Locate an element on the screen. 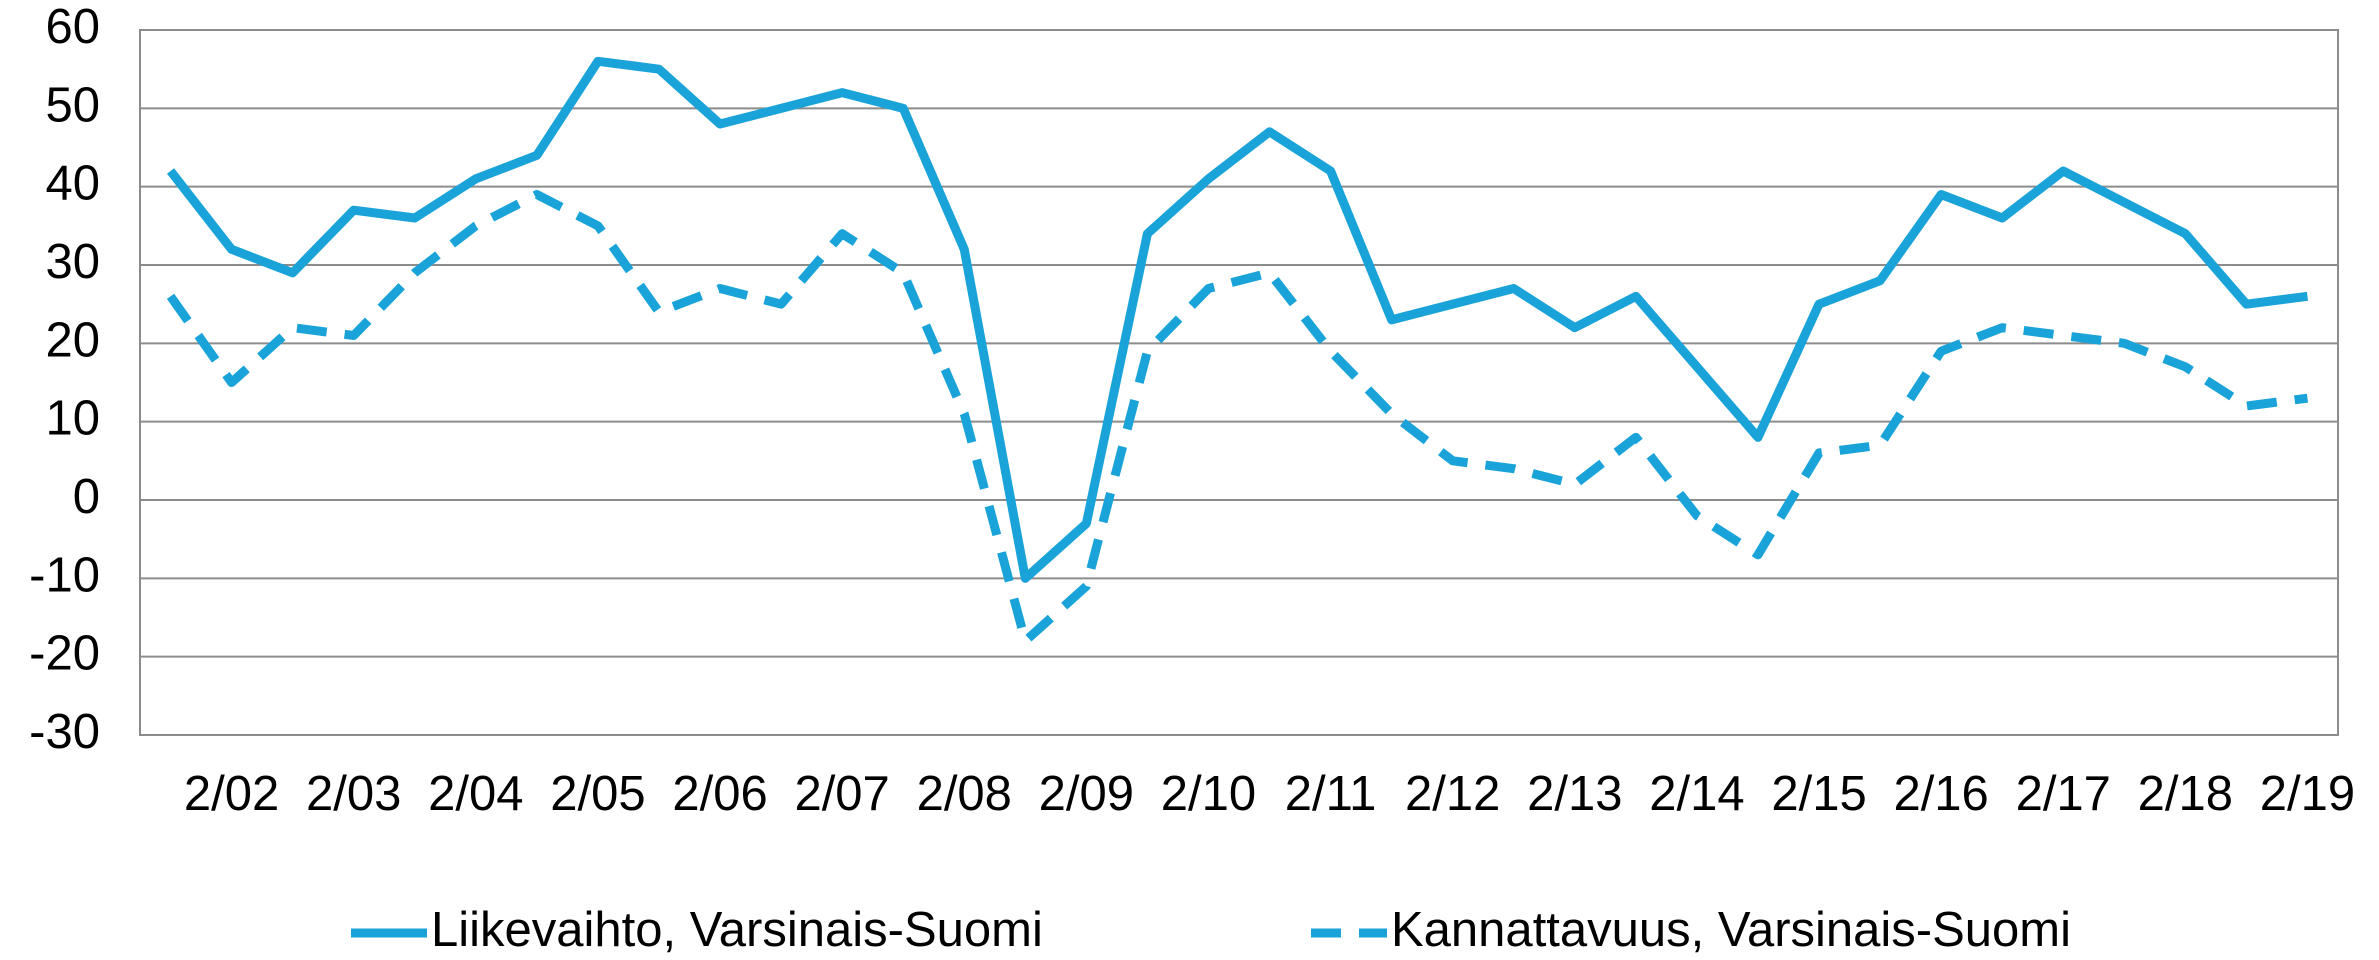  x-tick-label: 2/11 is located at coordinates (1331, 794).